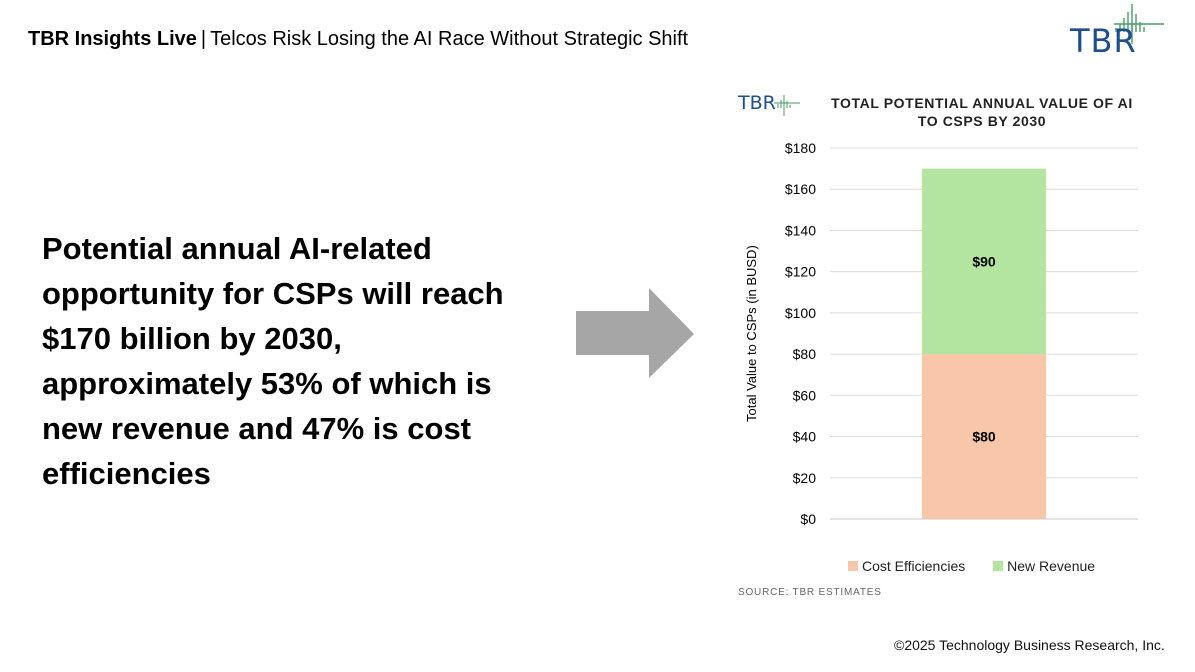 The height and width of the screenshot is (672, 1195). What do you see at coordinates (800, 272) in the screenshot?
I see `y-tick-label: $120` at bounding box center [800, 272].